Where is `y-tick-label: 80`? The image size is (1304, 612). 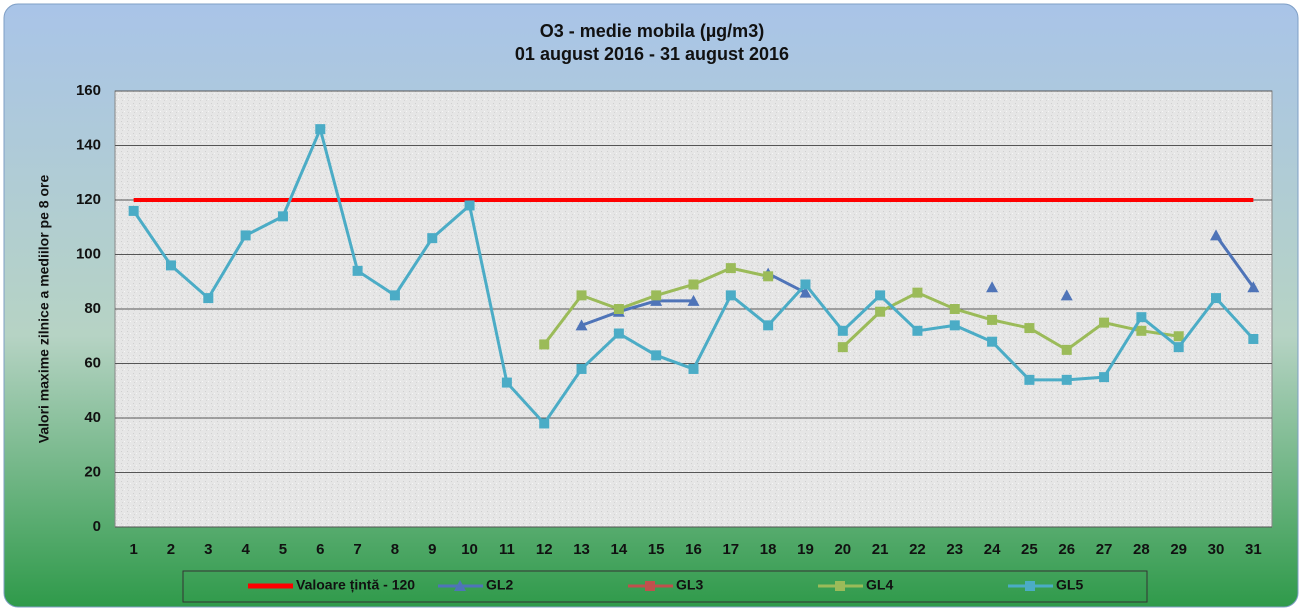 y-tick-label: 80 is located at coordinates (92, 308).